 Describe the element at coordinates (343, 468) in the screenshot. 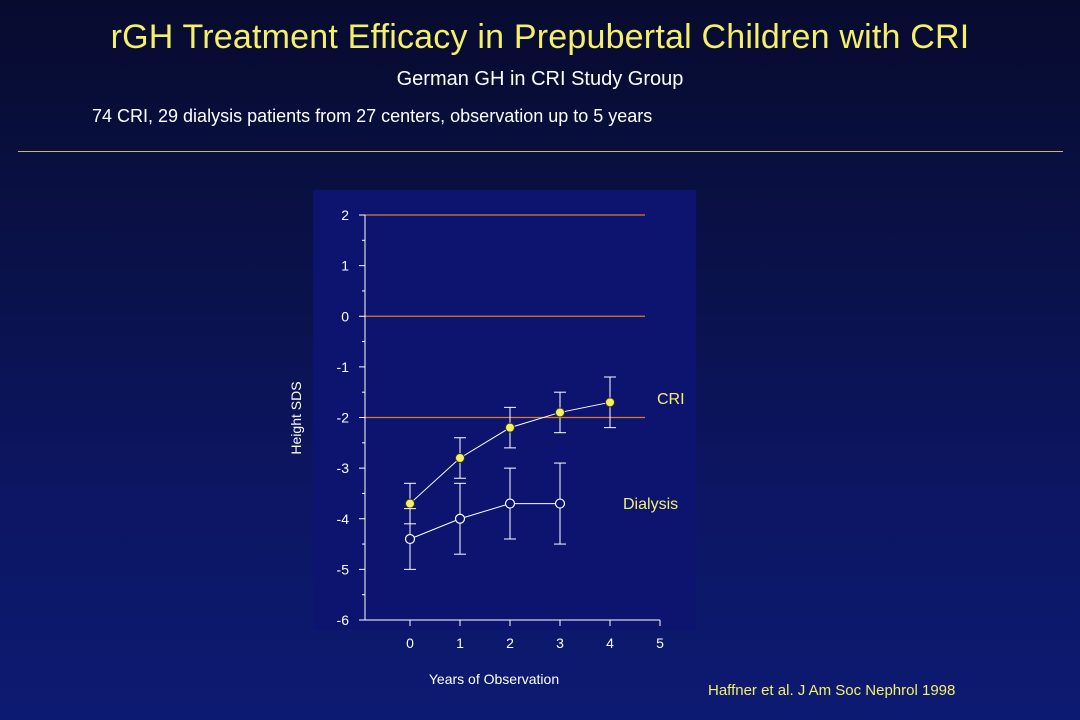

I see `y-tick-label: -3` at that location.